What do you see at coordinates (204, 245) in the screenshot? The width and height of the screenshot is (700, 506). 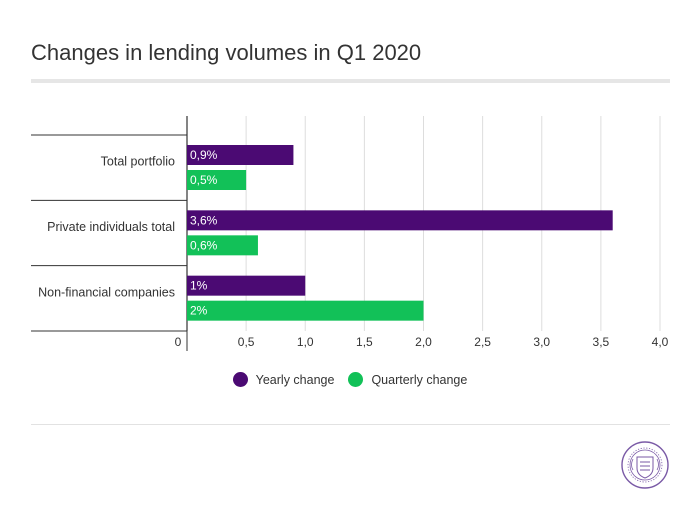 I see `data-label: 0,6%` at bounding box center [204, 245].